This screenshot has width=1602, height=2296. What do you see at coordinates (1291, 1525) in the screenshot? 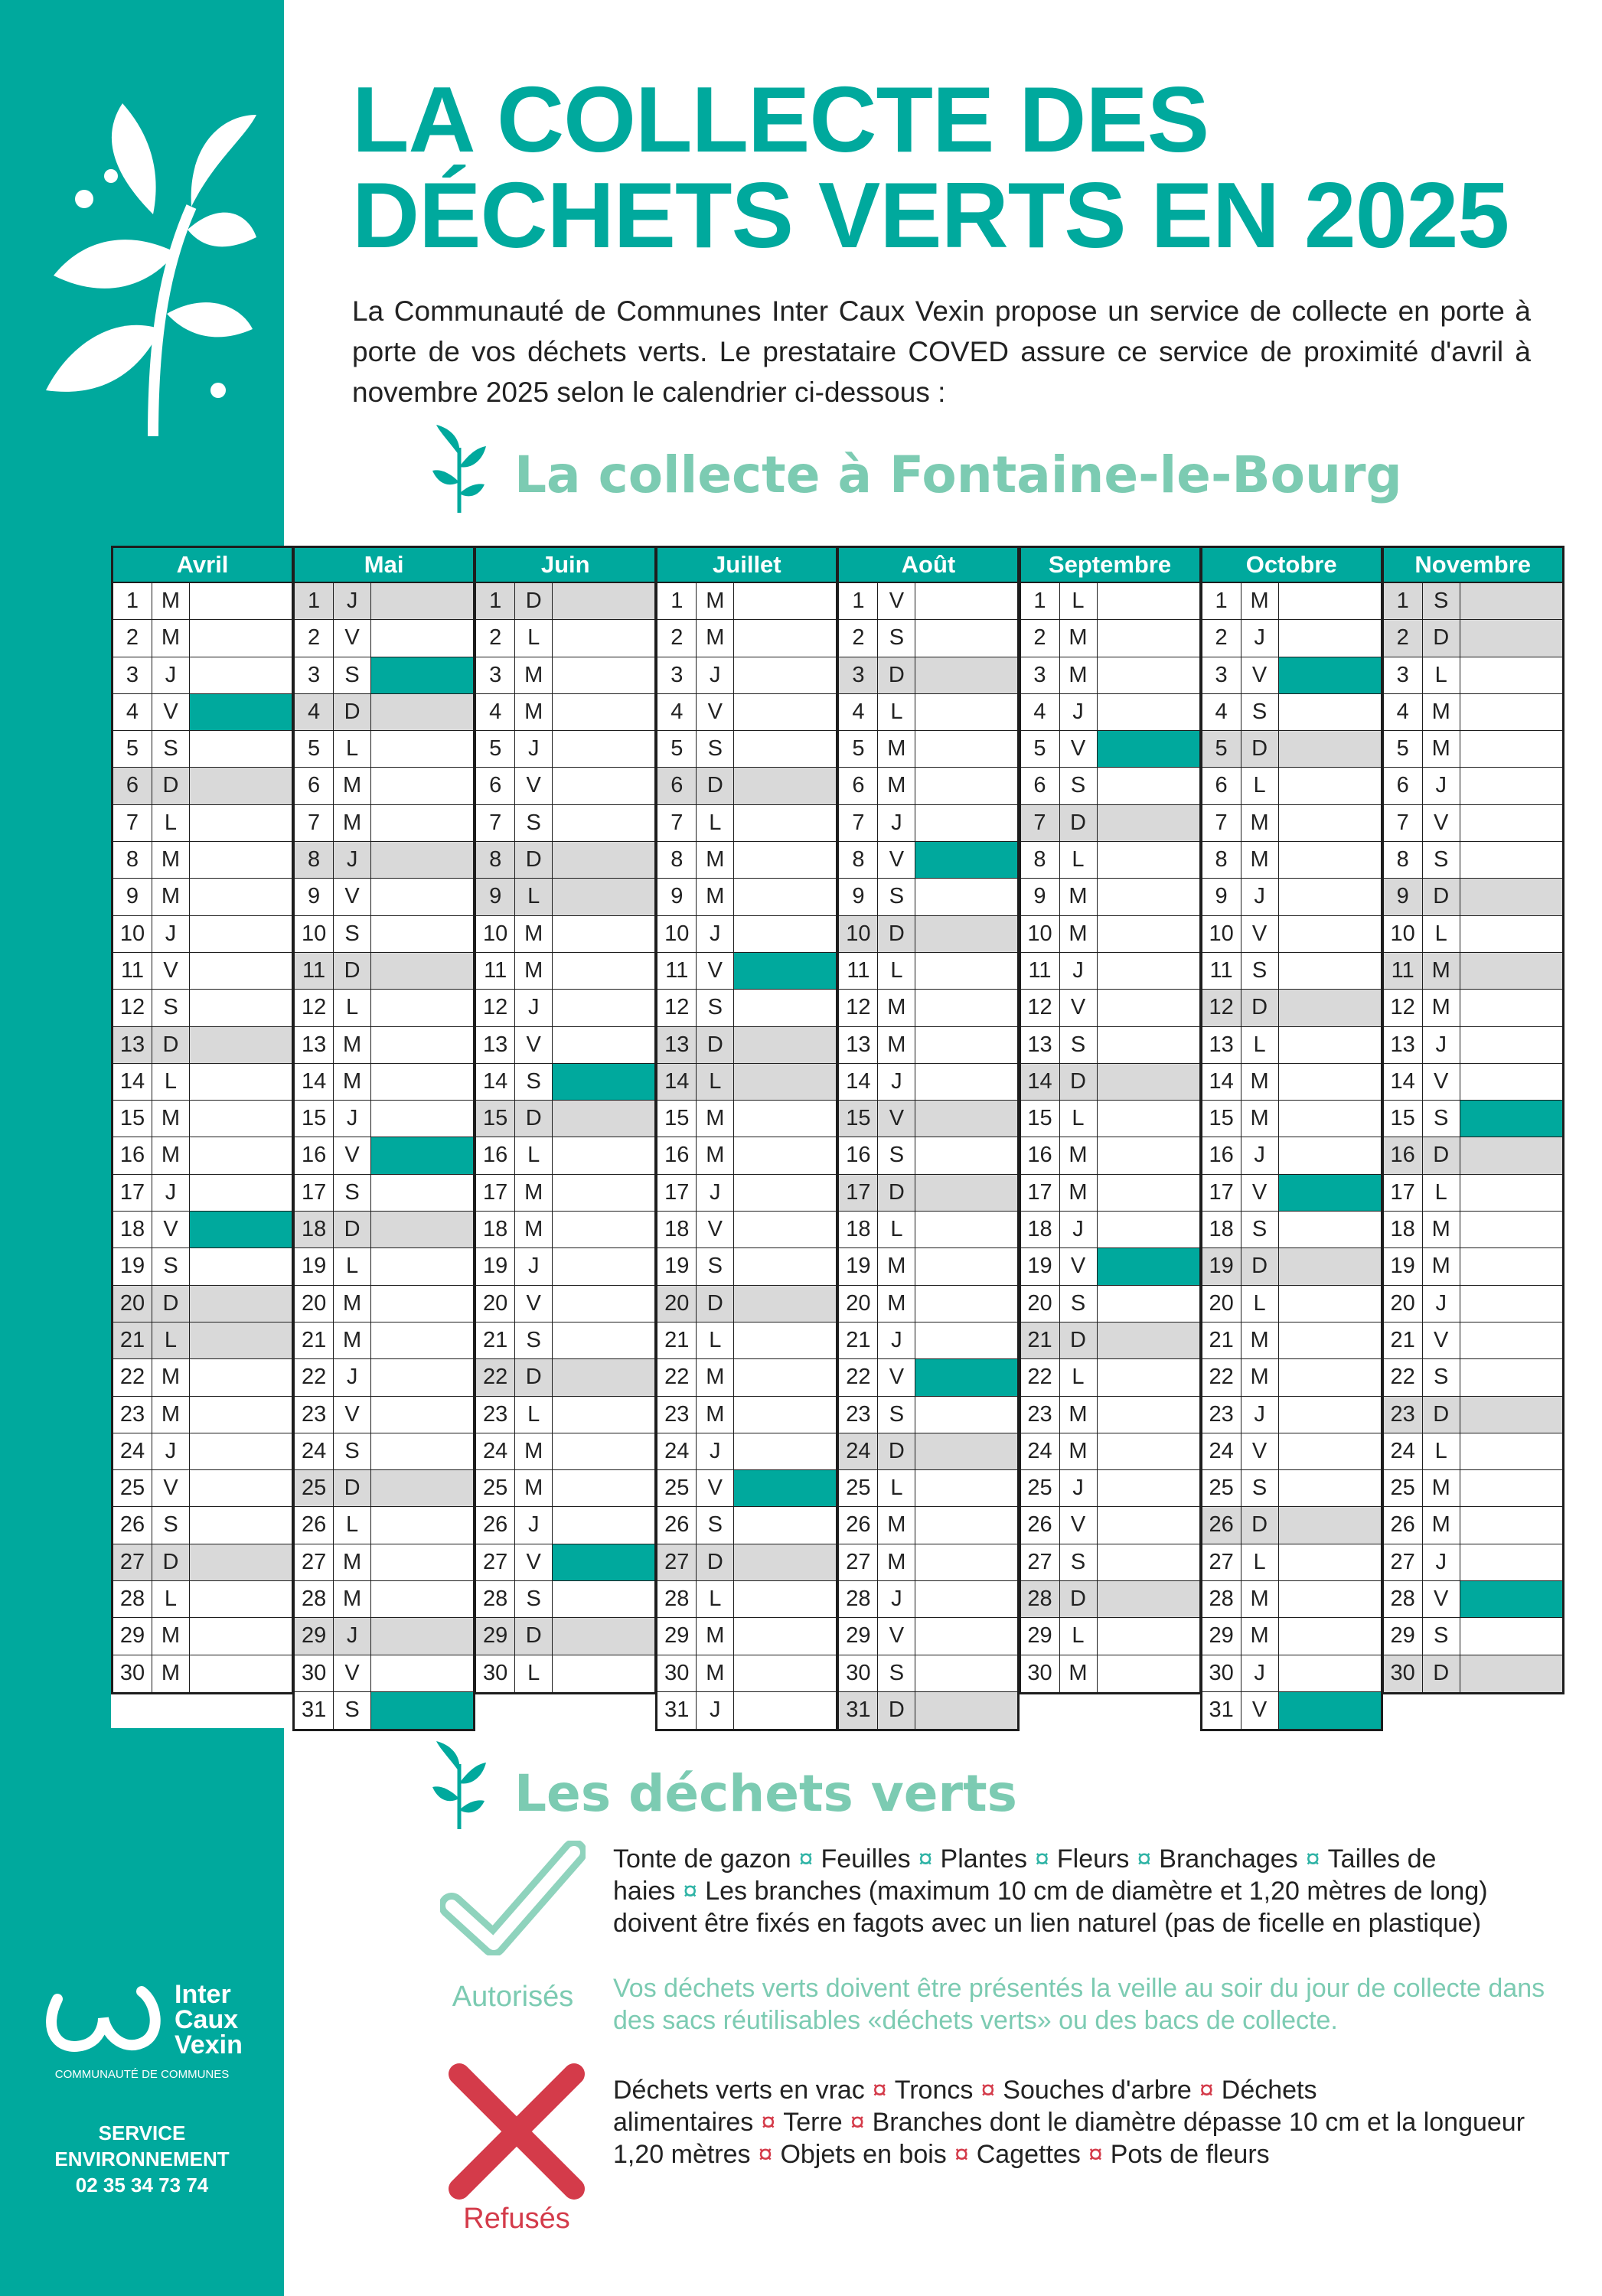
I see `day-row: 26 D` at bounding box center [1291, 1525].